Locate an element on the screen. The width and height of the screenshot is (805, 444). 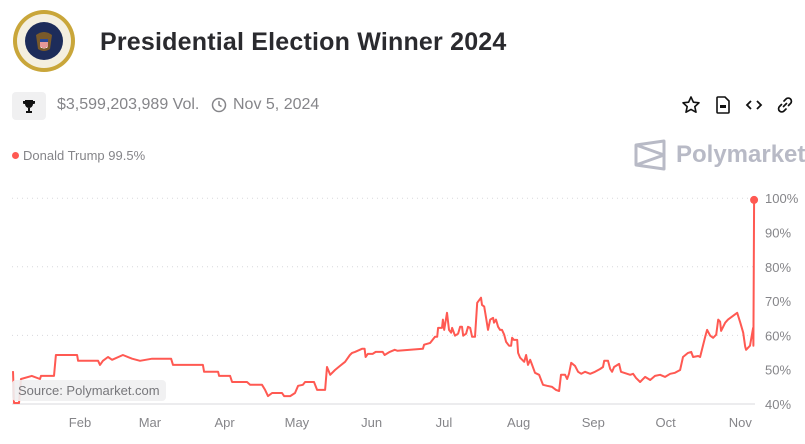
y-tick-label: 70% is located at coordinates (778, 301).